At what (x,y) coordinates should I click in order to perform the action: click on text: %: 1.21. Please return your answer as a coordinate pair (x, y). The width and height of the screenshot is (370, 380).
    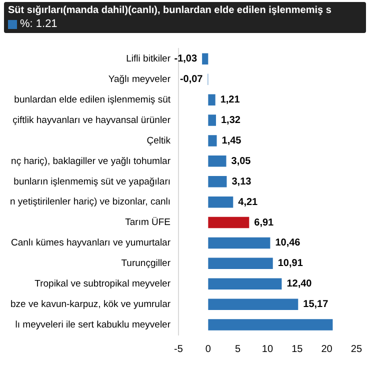
    Looking at the image, I should click on (39, 24).